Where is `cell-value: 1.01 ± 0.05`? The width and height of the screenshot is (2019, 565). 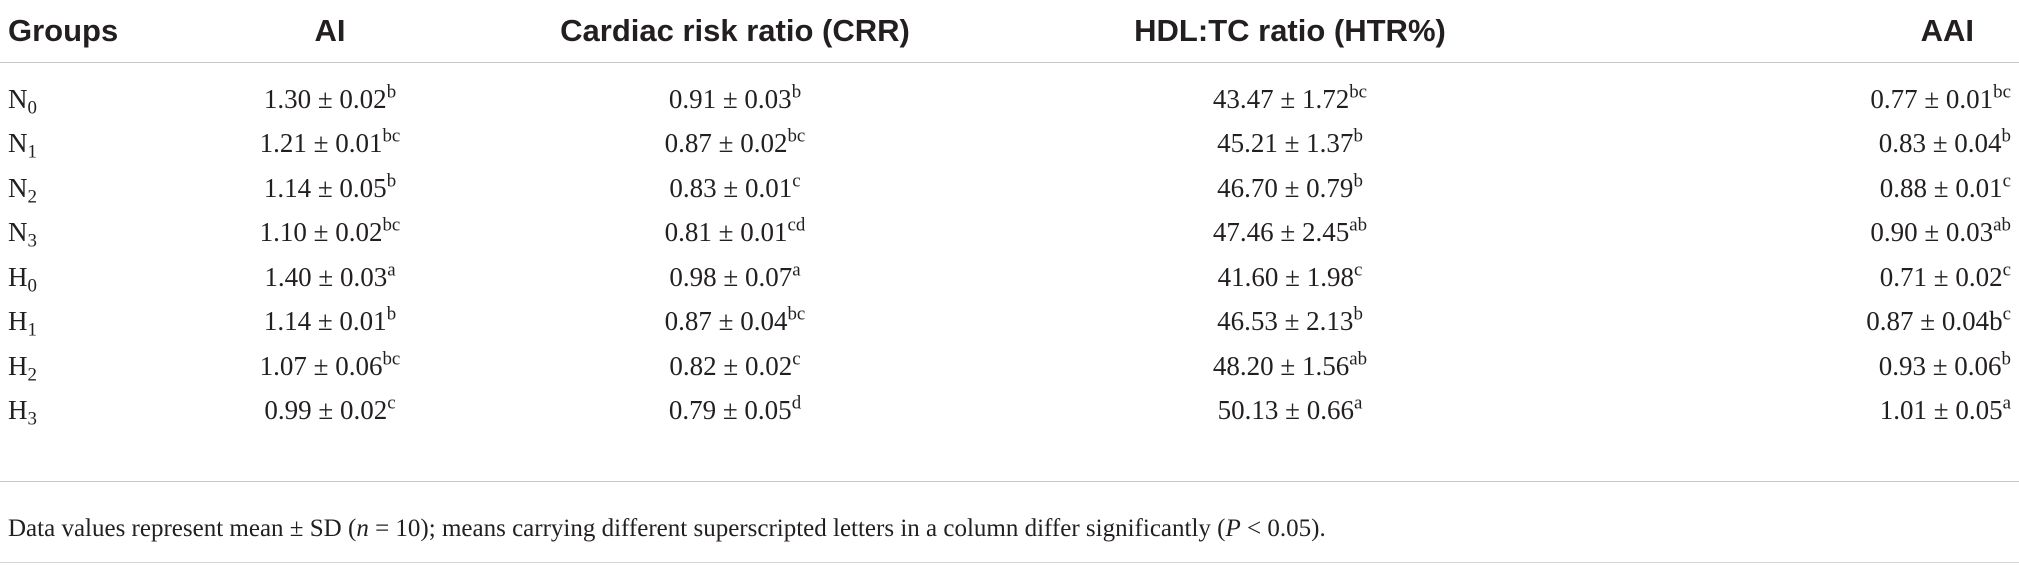 cell-value: 1.01 ± 0.05 is located at coordinates (1941, 410).